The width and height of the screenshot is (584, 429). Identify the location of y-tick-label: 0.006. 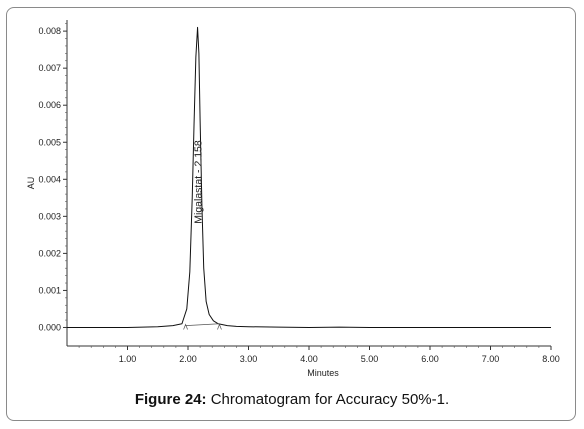
(49, 105).